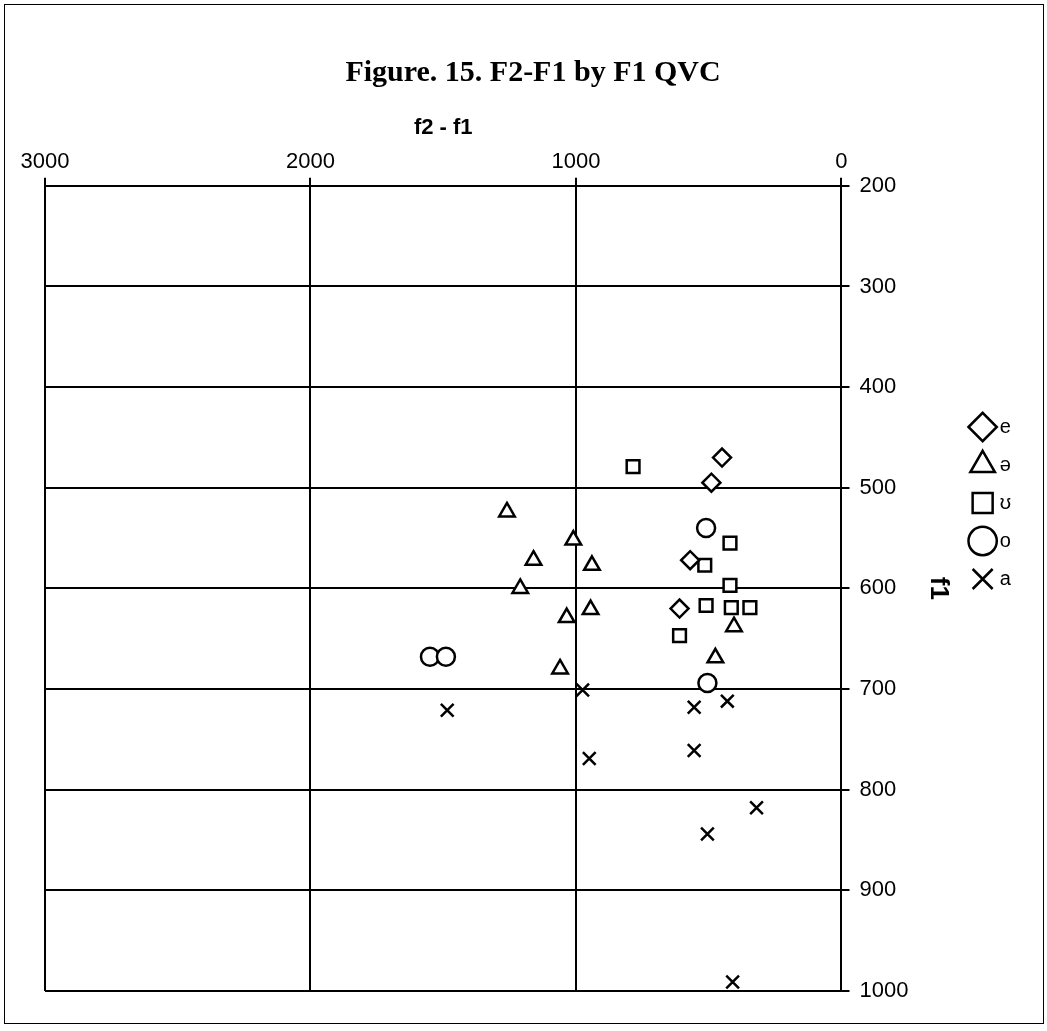 The image size is (1047, 1031). What do you see at coordinates (1005, 539) in the screenshot?
I see `legend-label: o` at bounding box center [1005, 539].